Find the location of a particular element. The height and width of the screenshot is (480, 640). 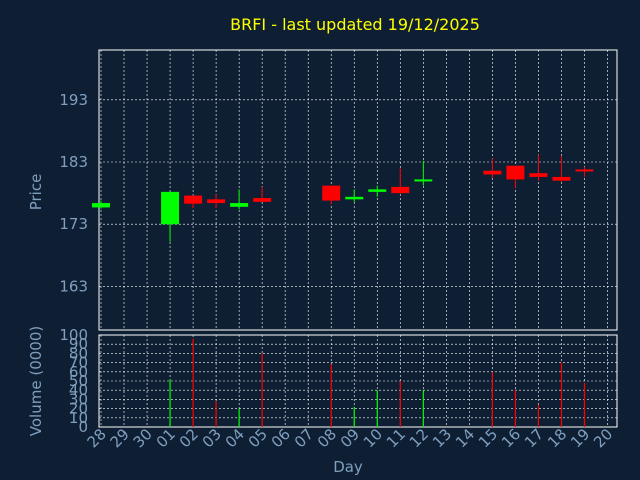

volume-y-tick-label: 70 is located at coordinates (78, 363).